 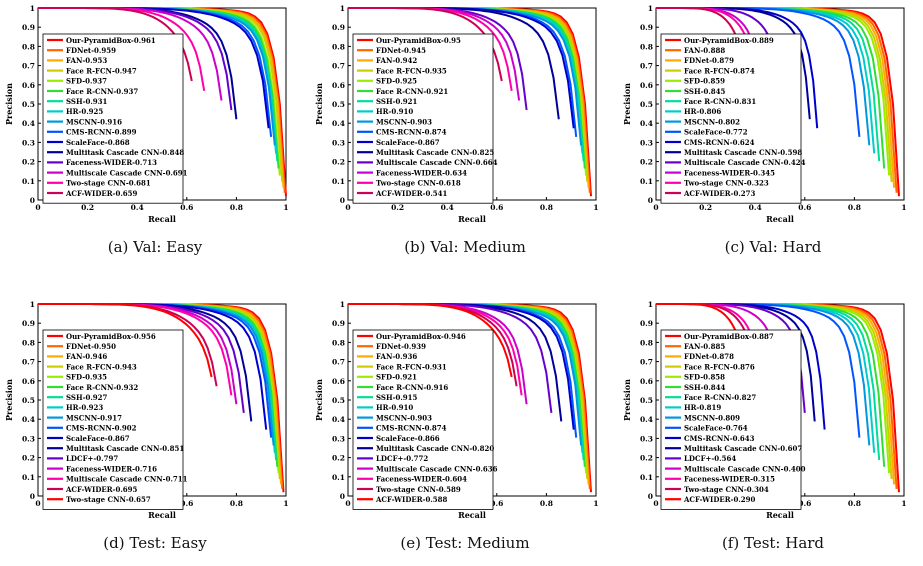 What do you see at coordinates (418, 40) in the screenshot?
I see `legend-label: Our-PyramidBox-0.95` at bounding box center [418, 40].